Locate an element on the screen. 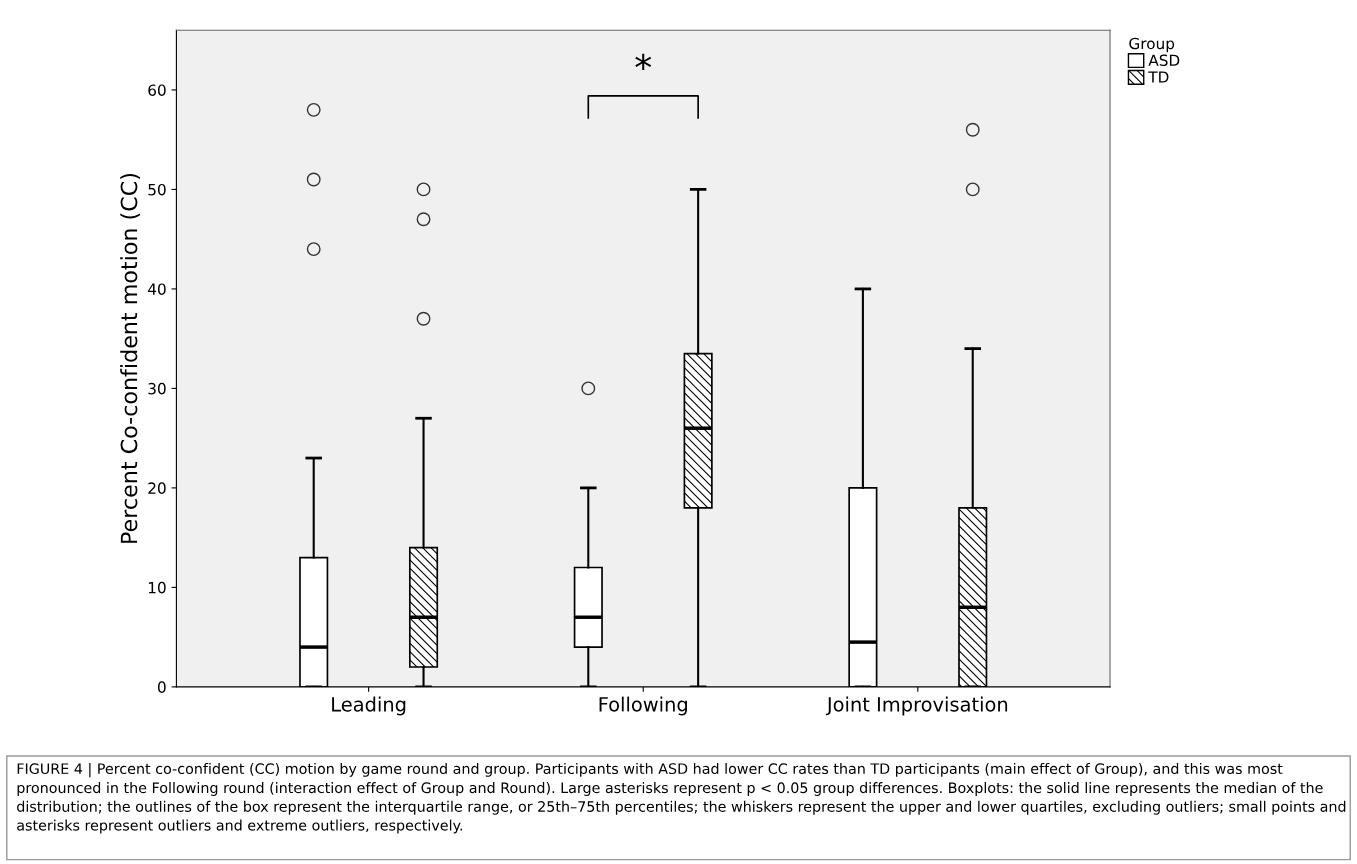 The image size is (1357, 864). y-axis-title: Percent Co-confident motion (CC) is located at coordinates (130, 358).